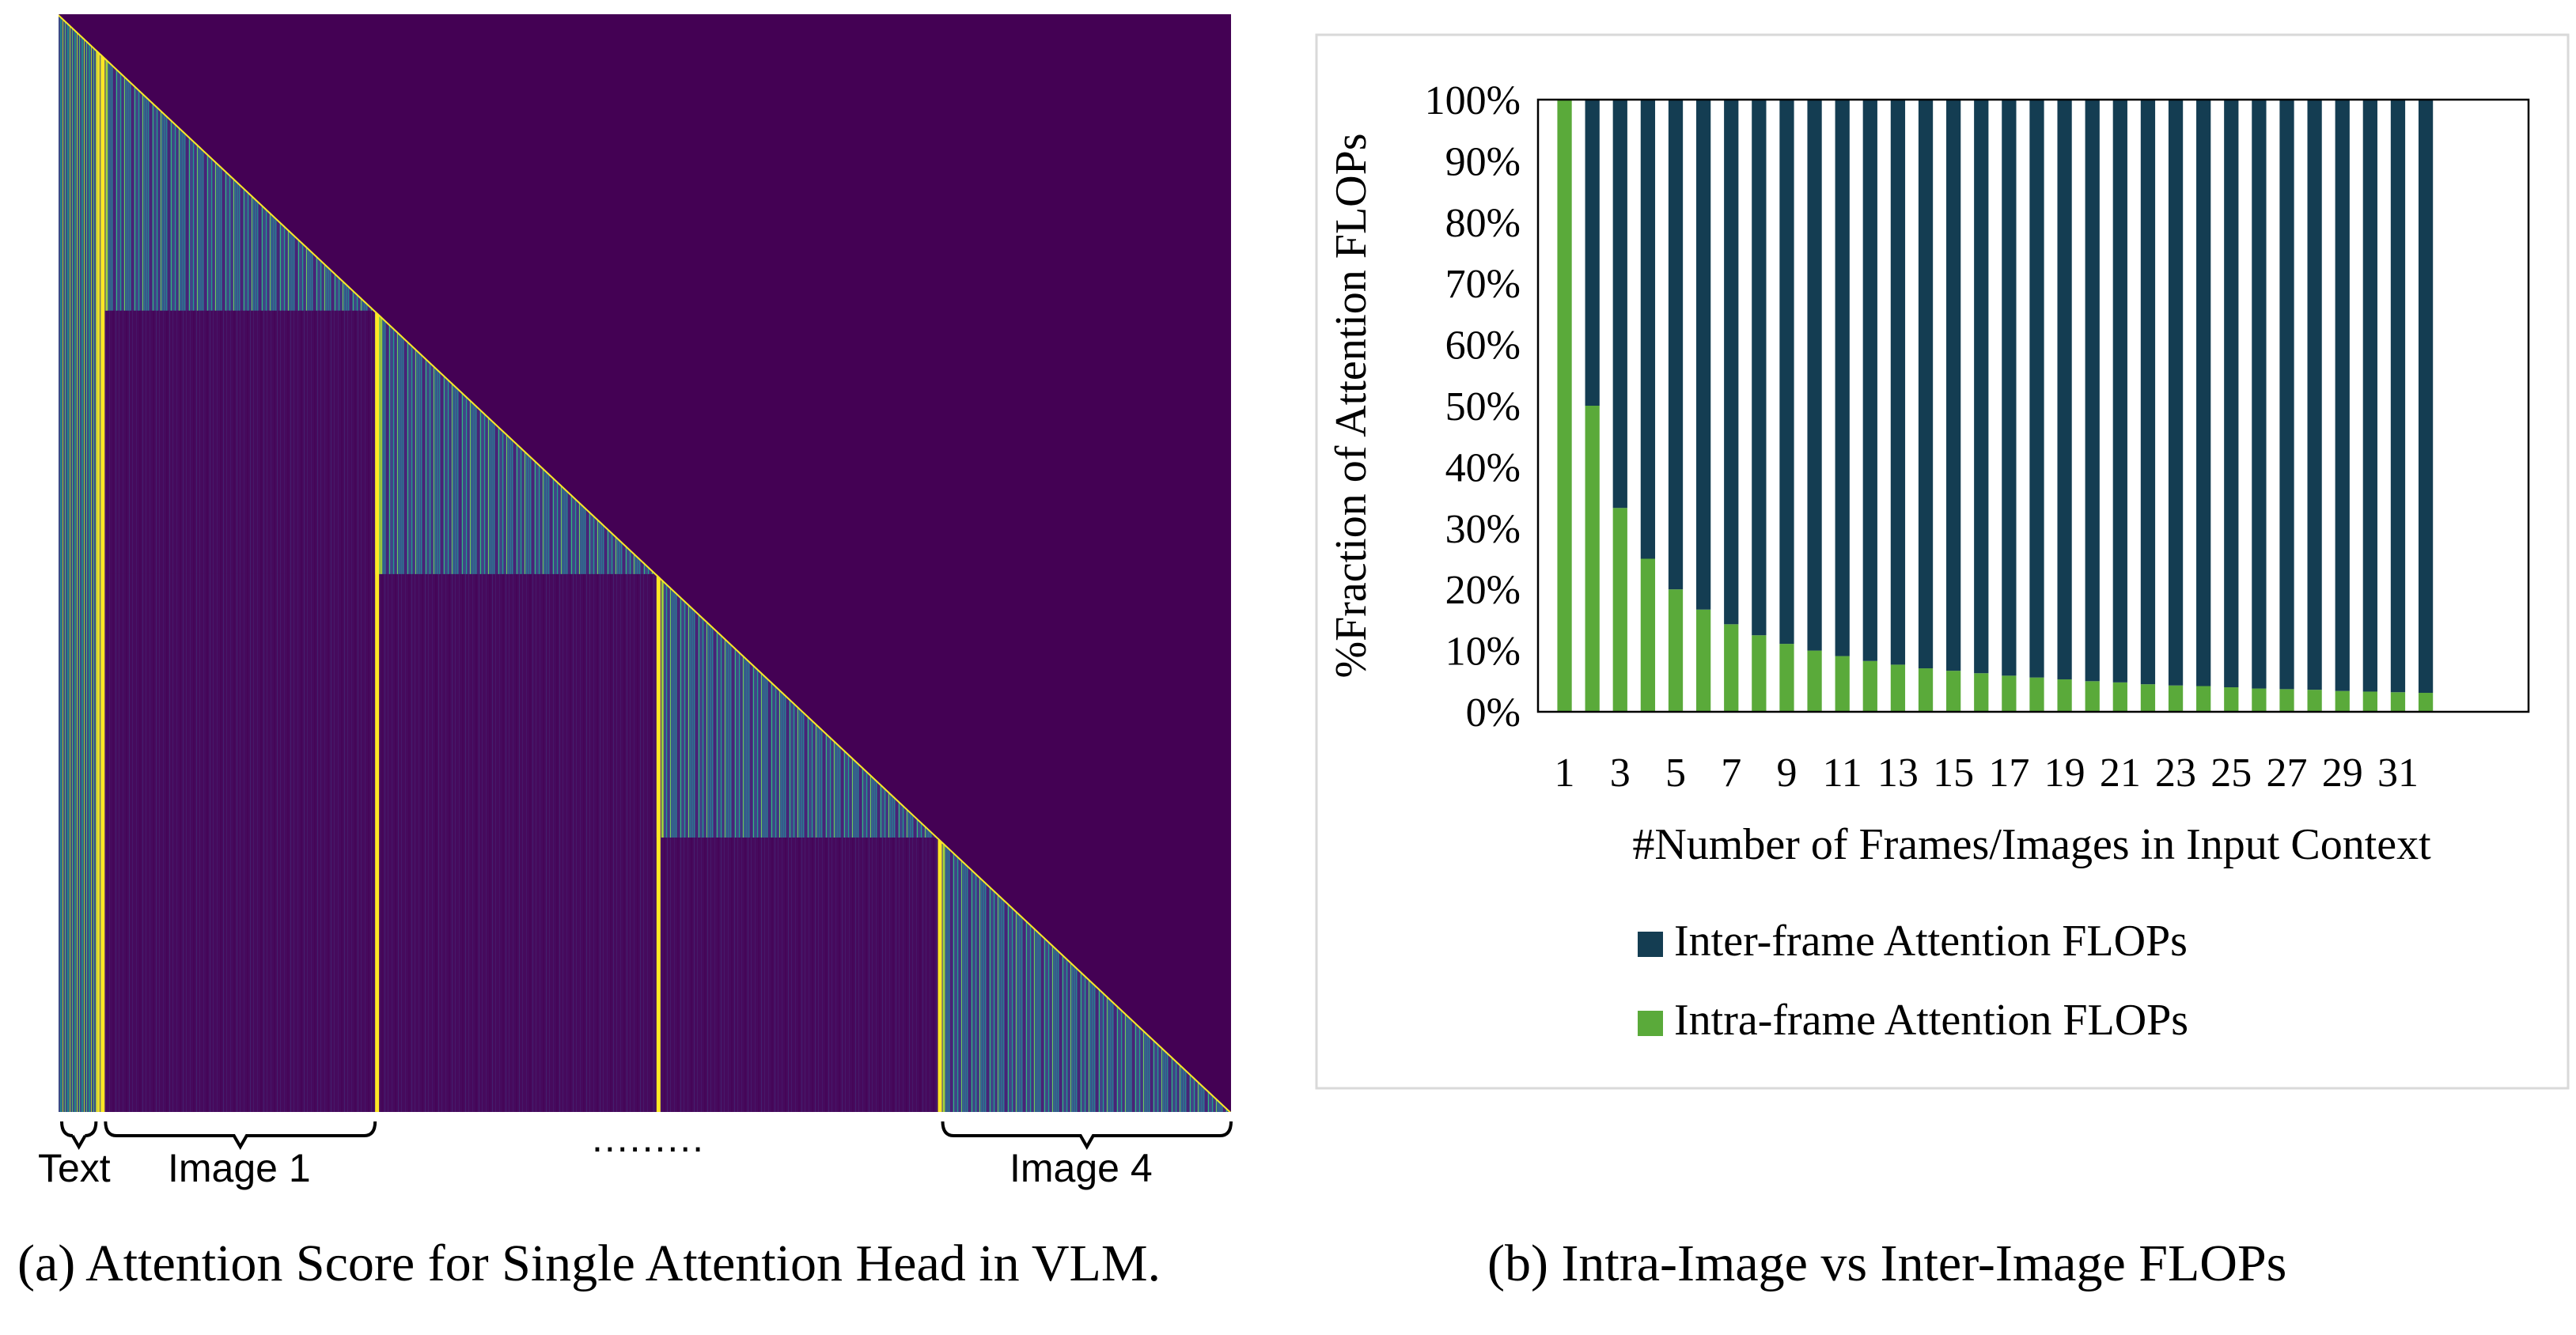 The width and height of the screenshot is (2576, 1335). I want to click on x-tick-label: 11, so click(1842, 773).